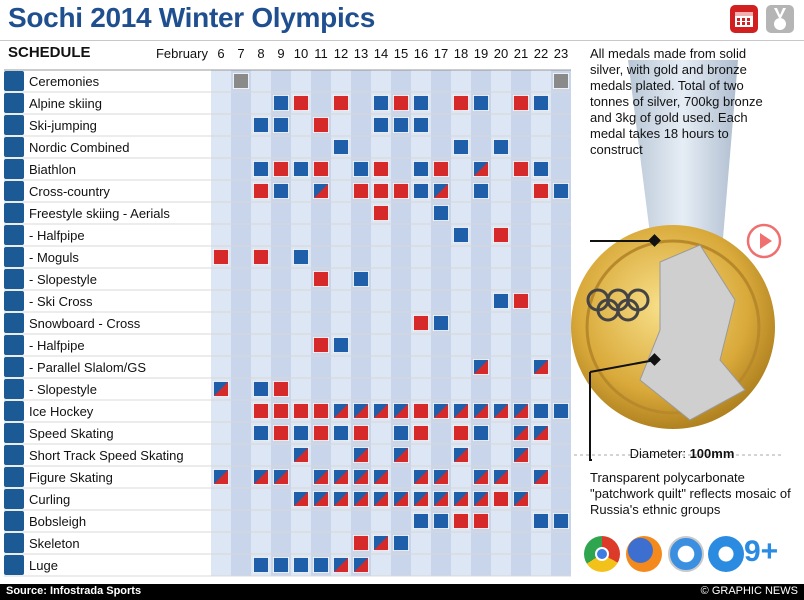 The height and width of the screenshot is (600, 804). What do you see at coordinates (780, 19) in the screenshot?
I see `medal-icon` at bounding box center [780, 19].